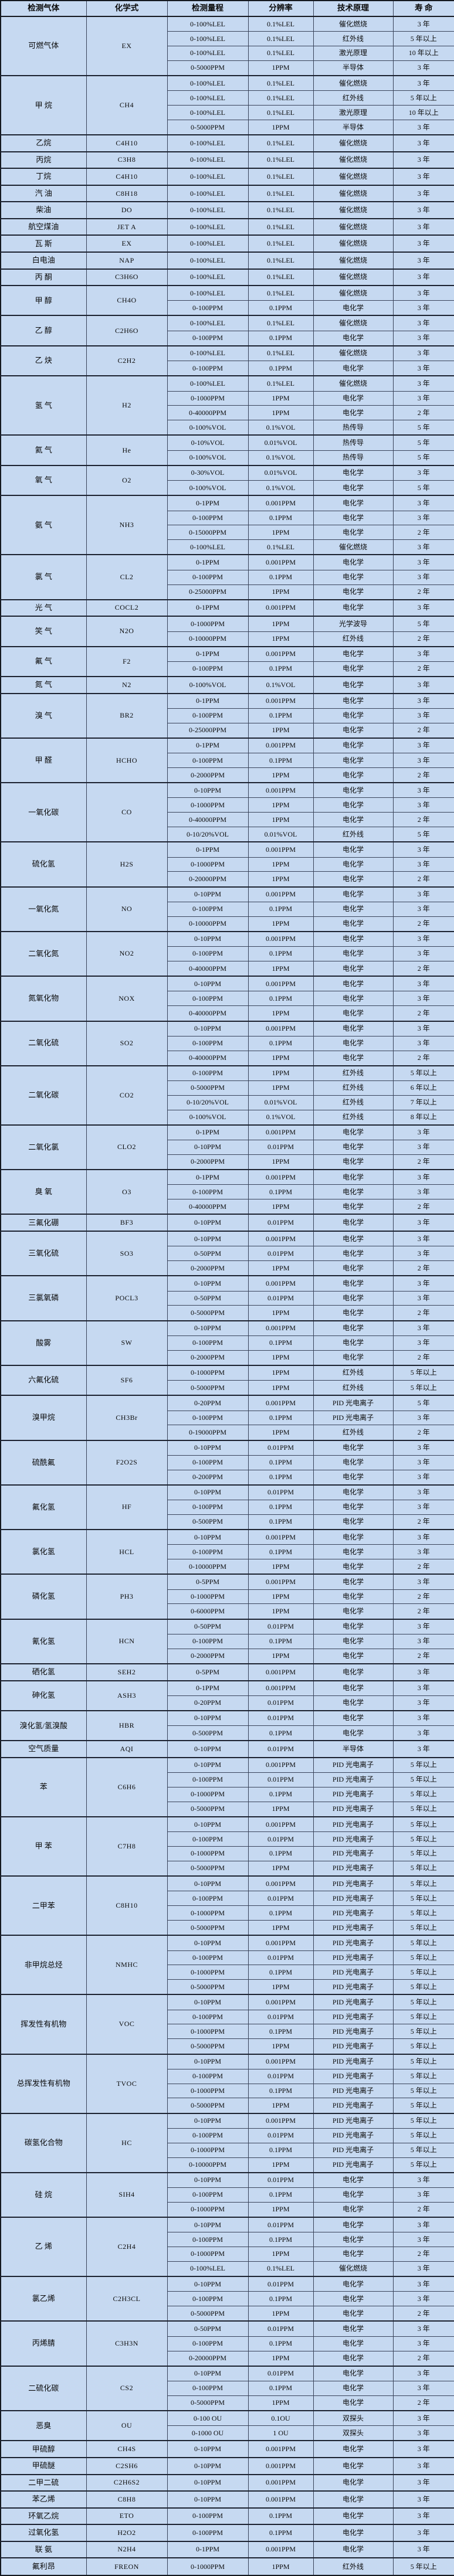  Describe the element at coordinates (43, 2516) in the screenshot. I see `gas-name-cell: 环氧乙烷` at that location.